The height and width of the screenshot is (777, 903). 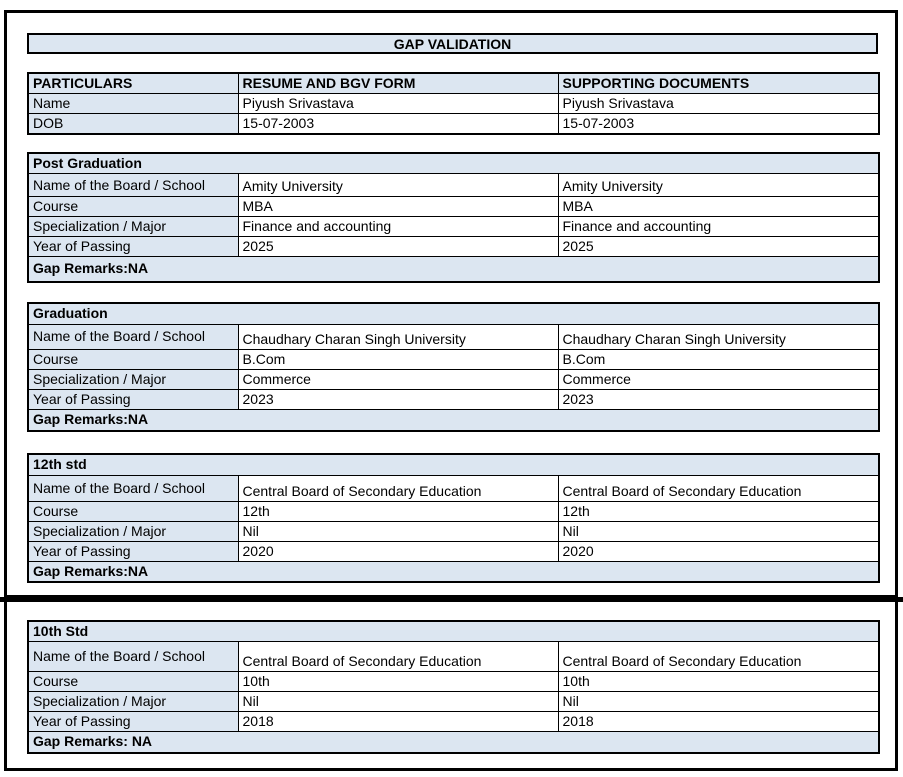 What do you see at coordinates (718, 359) in the screenshot?
I see `supporting-cell-value: B.Com` at bounding box center [718, 359].